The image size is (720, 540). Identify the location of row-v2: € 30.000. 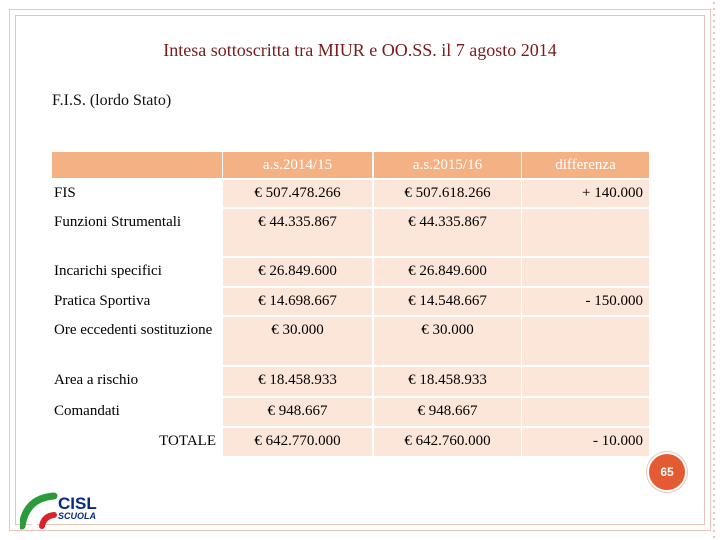
(447, 341).